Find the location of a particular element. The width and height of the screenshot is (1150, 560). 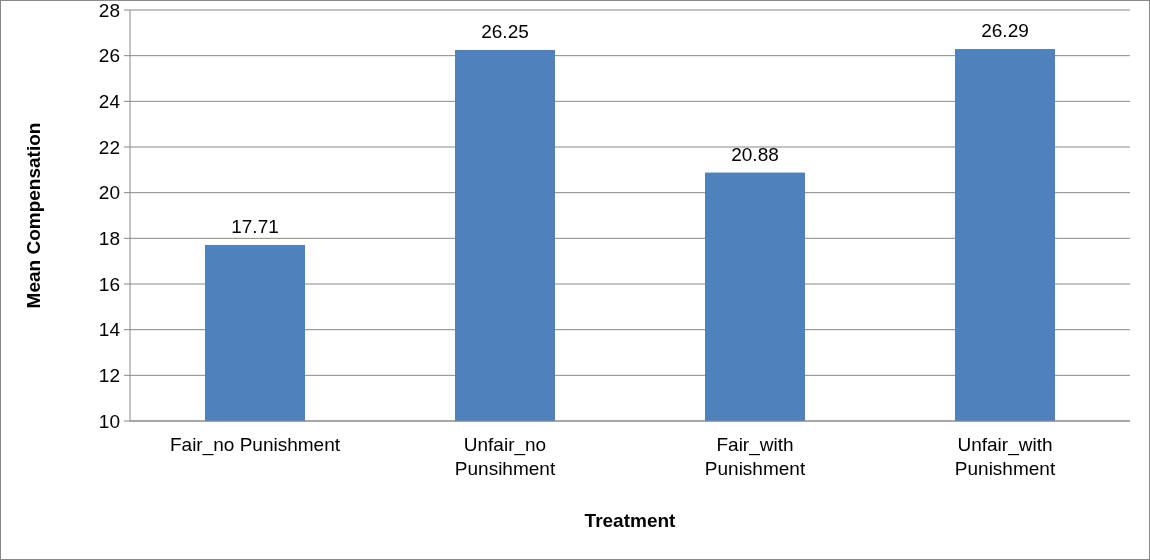

y-tick-label: 22 is located at coordinates (109, 147).